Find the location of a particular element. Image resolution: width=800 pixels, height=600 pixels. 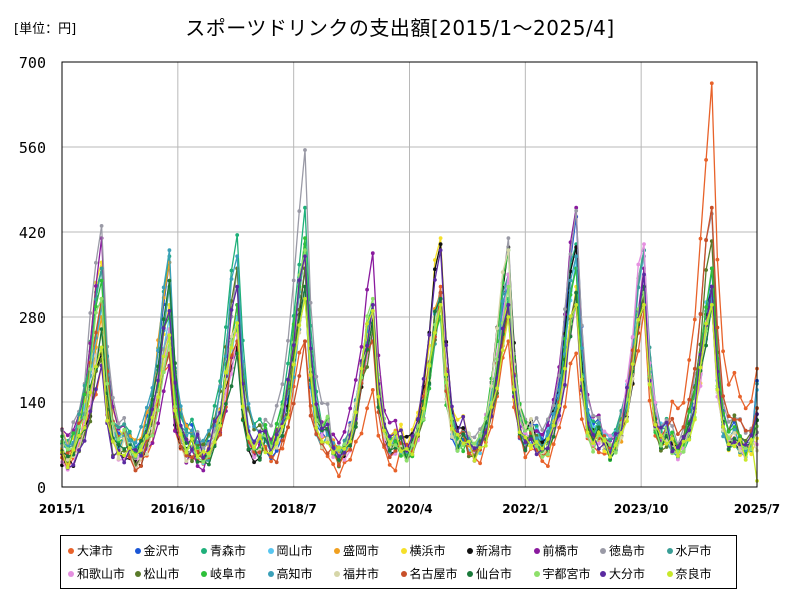

legend-item: 徳島市 is located at coordinates (630, 550).